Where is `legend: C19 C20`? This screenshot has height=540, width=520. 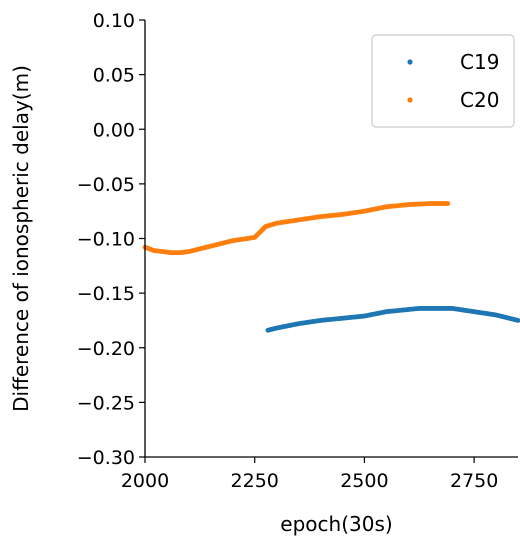 legend: C19 C20 is located at coordinates (443, 81).